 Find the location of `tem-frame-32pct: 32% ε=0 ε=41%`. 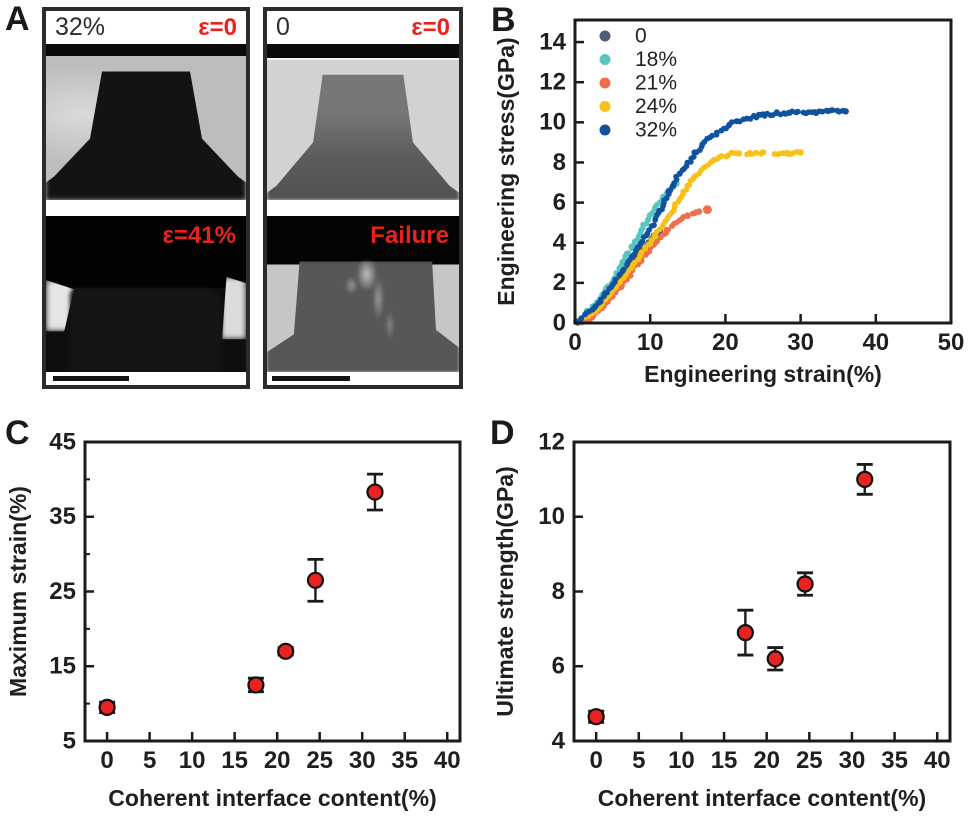

tem-frame-32pct: 32% ε=0 ε=41% is located at coordinates (146, 198).